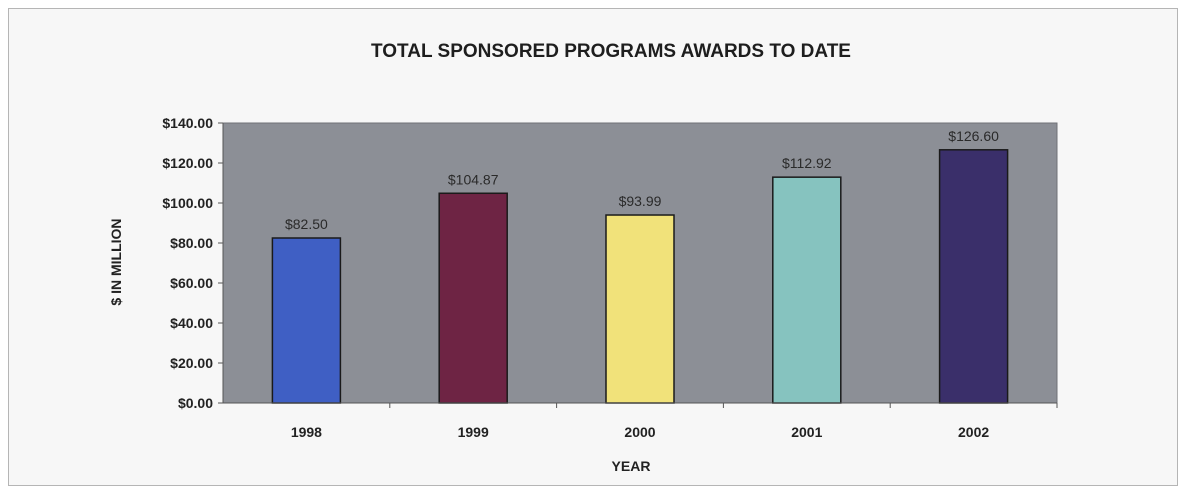  I want to click on chart-title: TOTAL SPONSORED PROGRAMS AWARDS TO DATE, so click(611, 51).